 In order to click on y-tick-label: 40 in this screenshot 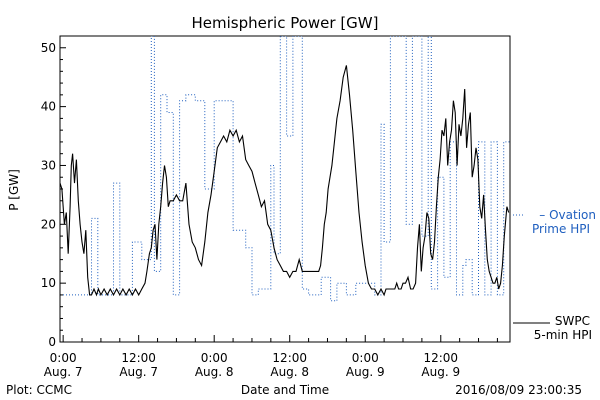, I will do `click(48, 107)`.